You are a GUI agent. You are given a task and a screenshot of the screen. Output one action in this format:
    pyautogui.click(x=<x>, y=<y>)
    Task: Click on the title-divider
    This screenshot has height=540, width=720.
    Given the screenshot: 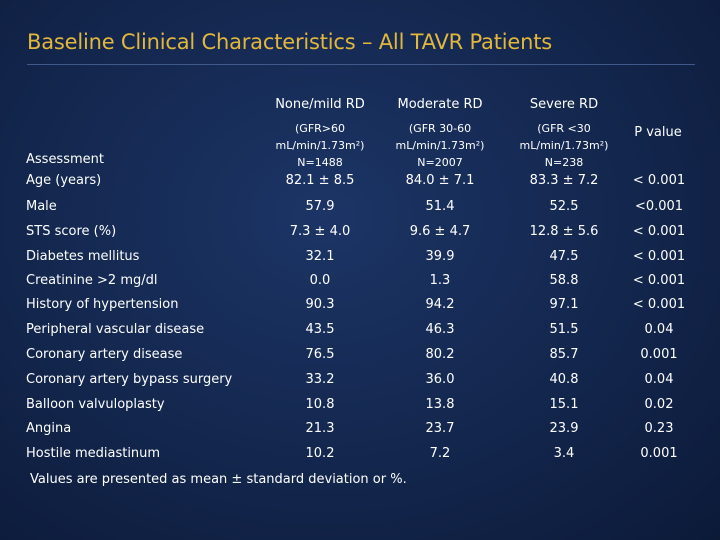 What is the action you would take?
    pyautogui.click(x=361, y=64)
    